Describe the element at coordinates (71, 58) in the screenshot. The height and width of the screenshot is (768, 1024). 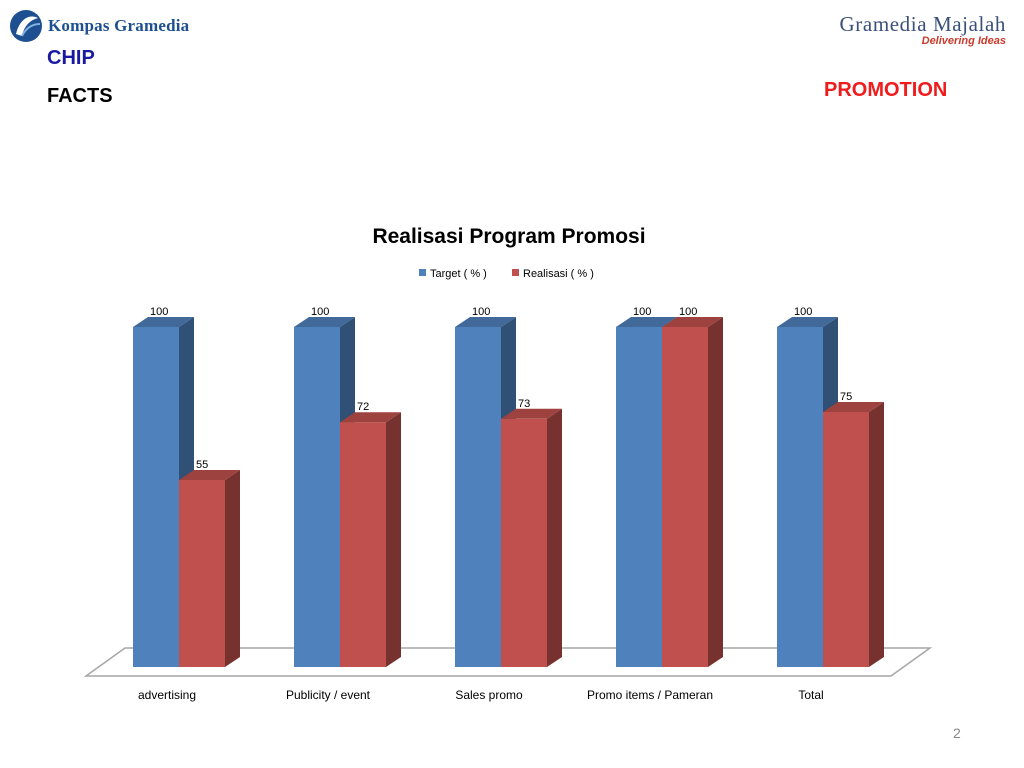
I see `chip-heading: CHIP` at that location.